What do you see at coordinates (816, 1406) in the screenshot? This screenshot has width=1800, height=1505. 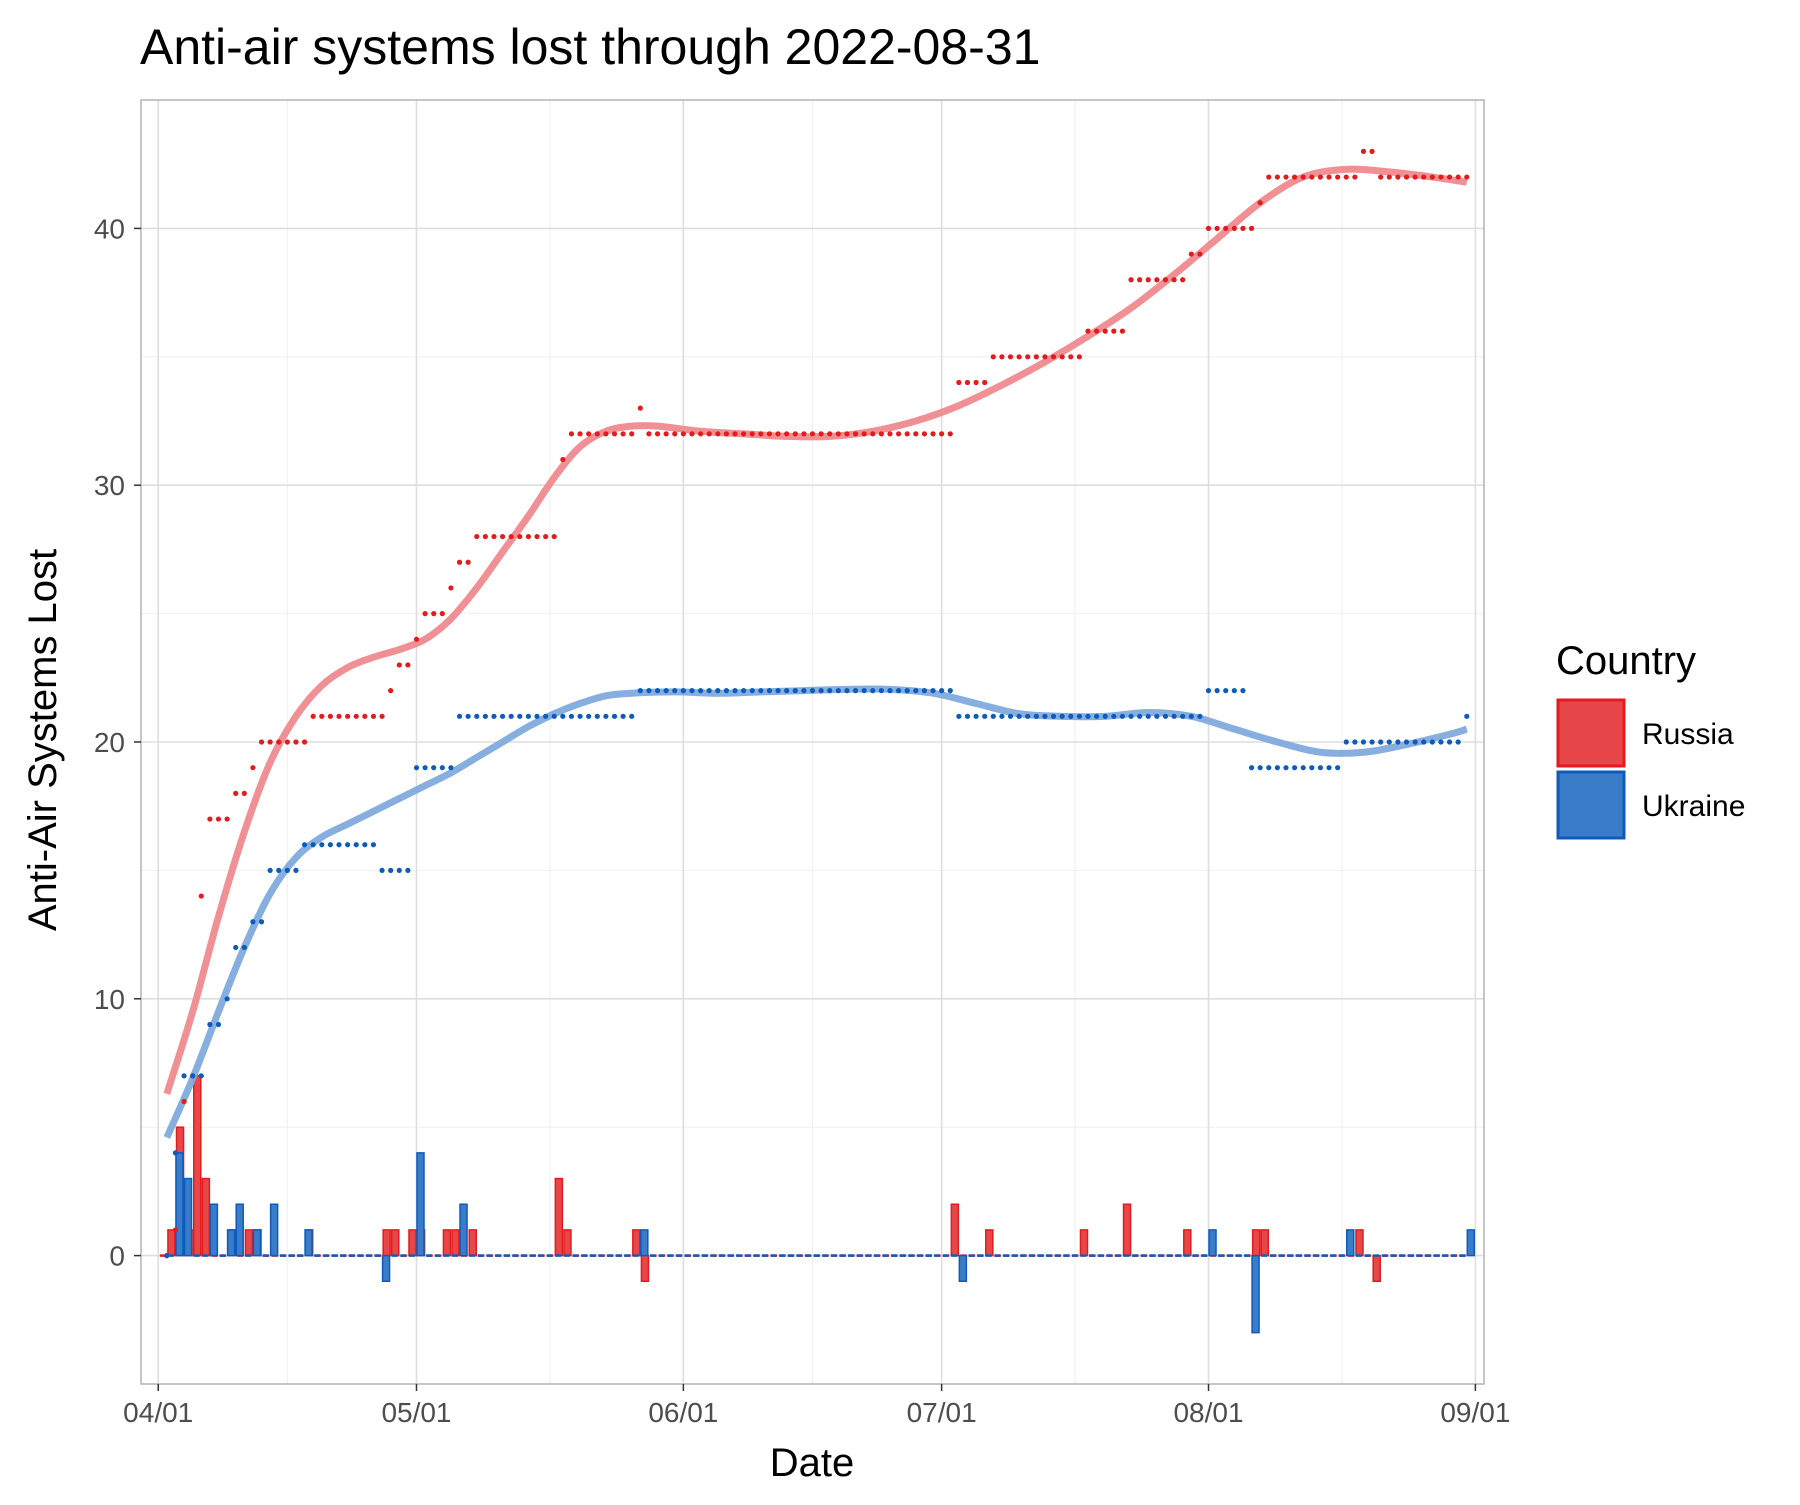 I see `x-axis-ticks: 04/01 05/01 06/01 07/01 08/01 09/01` at bounding box center [816, 1406].